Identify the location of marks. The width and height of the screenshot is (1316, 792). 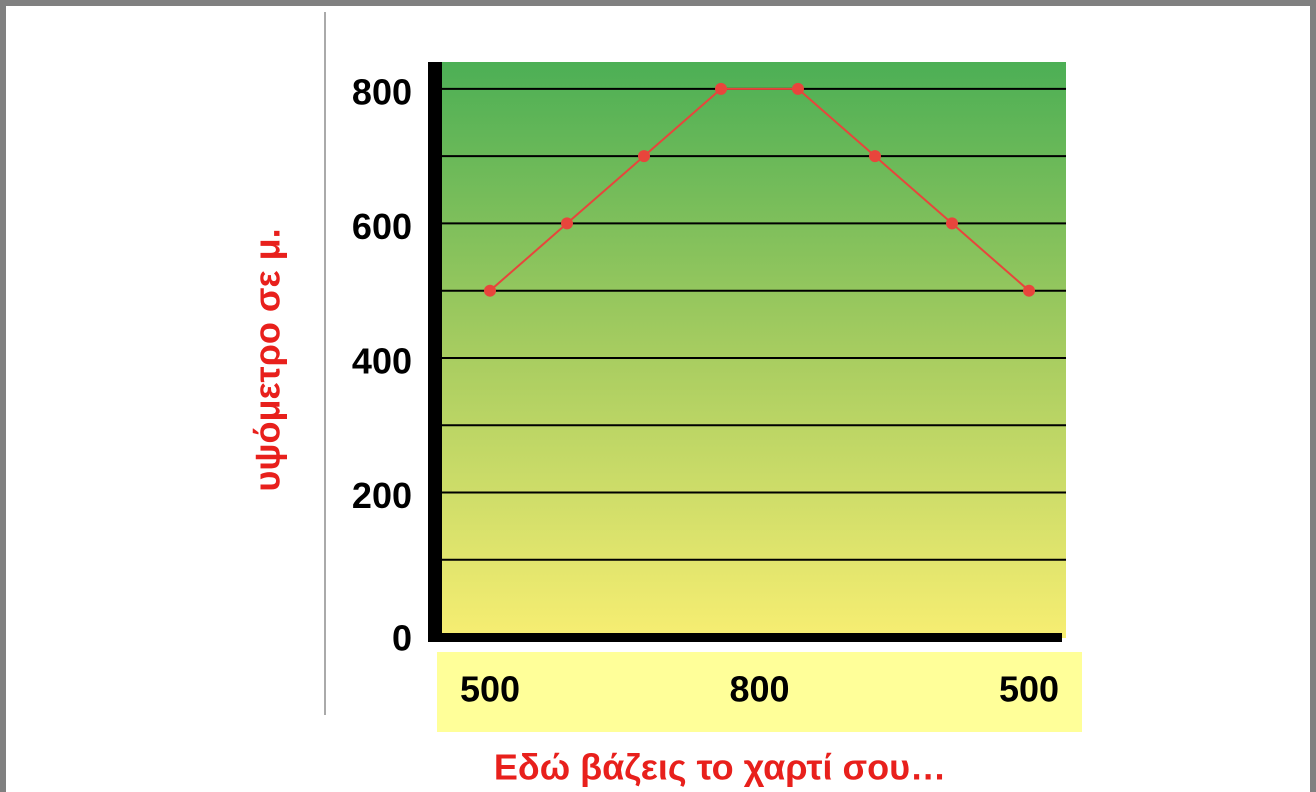
(759, 189).